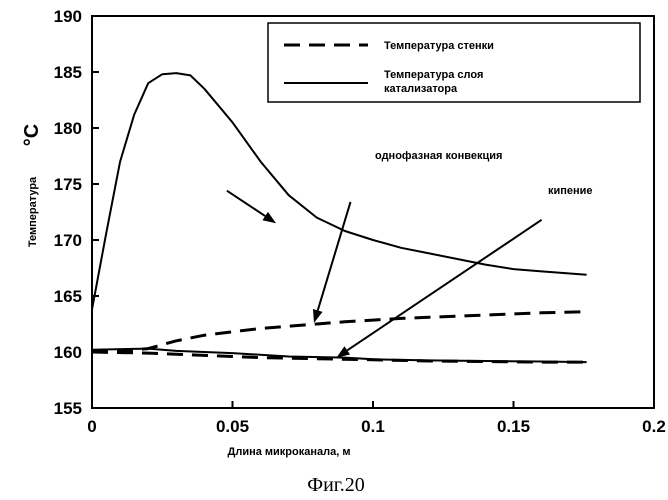 This screenshot has height=500, width=668. What do you see at coordinates (570, 191) in the screenshot?
I see `annotation-boiling: кипение` at bounding box center [570, 191].